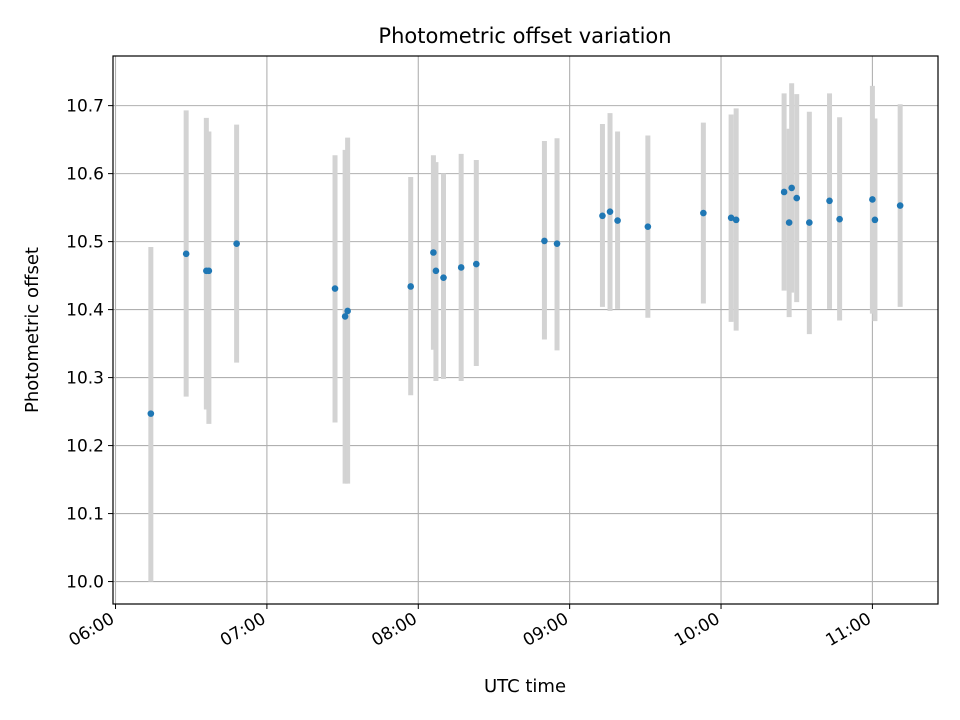 The image size is (960, 720). I want to click on chart-title: Photometric offset variation, so click(524, 36).